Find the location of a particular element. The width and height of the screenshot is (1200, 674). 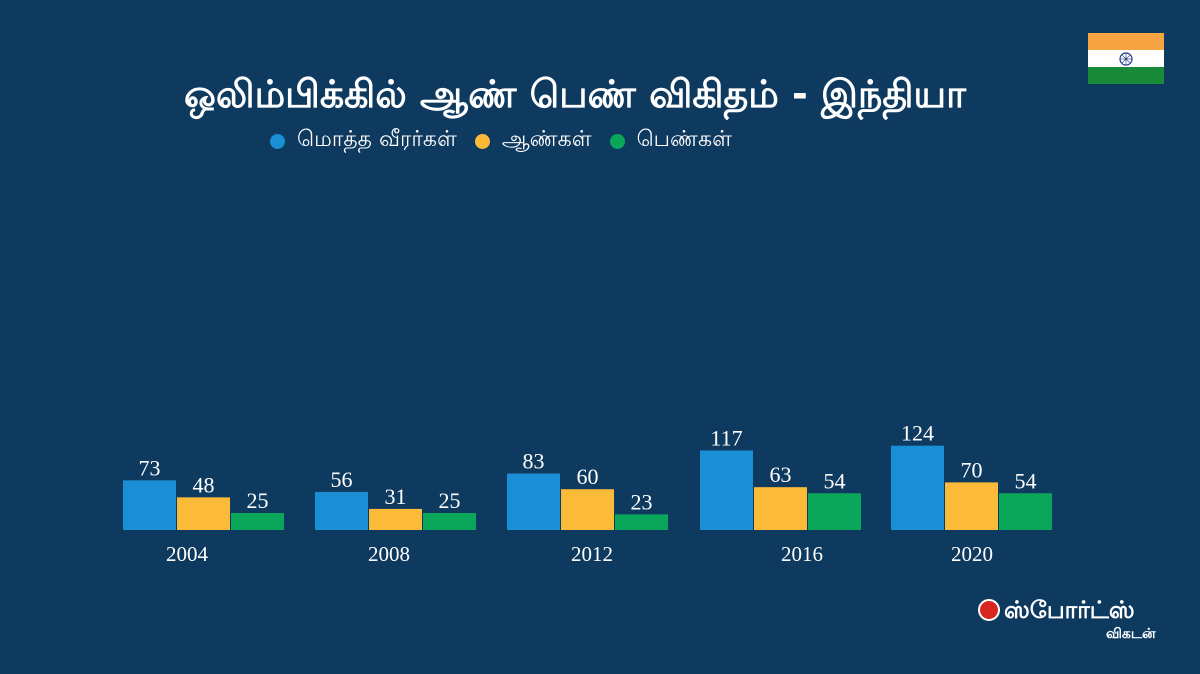

legend-item-total: மொத்த வீரர்கள் is located at coordinates (363, 141).